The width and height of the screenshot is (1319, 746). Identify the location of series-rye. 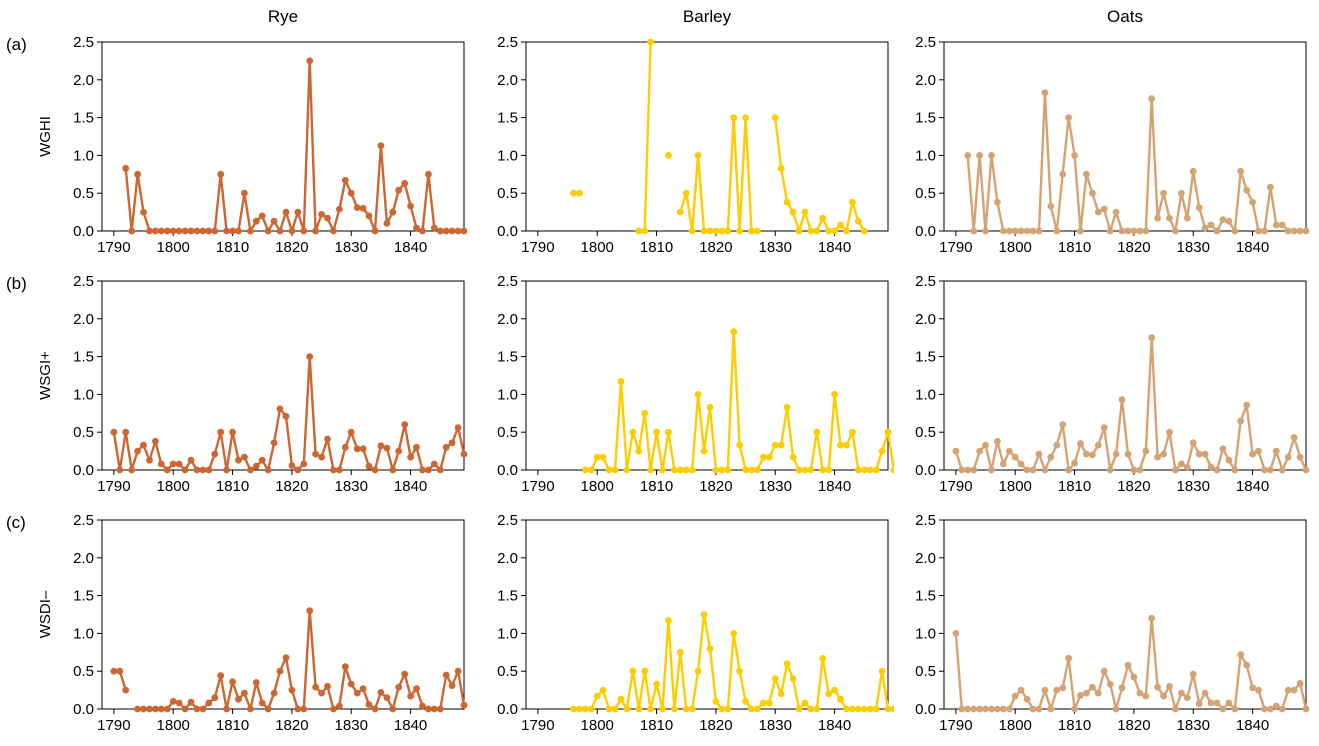
(295, 146).